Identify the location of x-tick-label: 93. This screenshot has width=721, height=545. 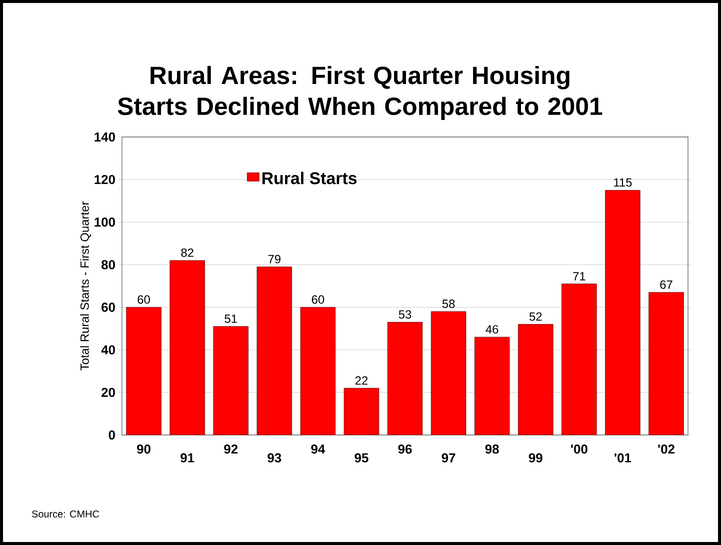
(275, 457).